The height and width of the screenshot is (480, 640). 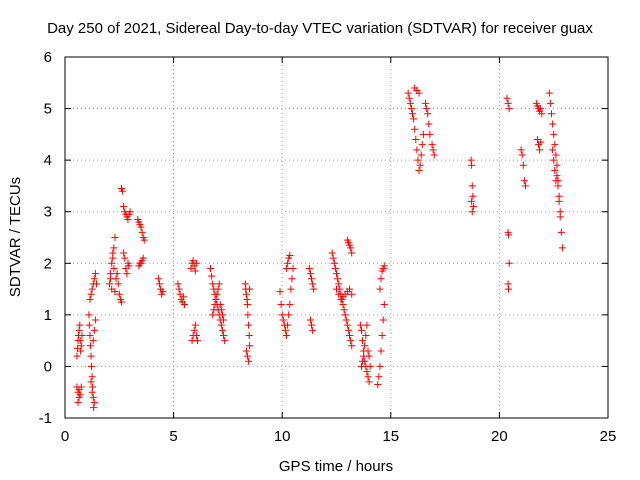 I want to click on y-tick-label: 6, so click(x=48, y=57).